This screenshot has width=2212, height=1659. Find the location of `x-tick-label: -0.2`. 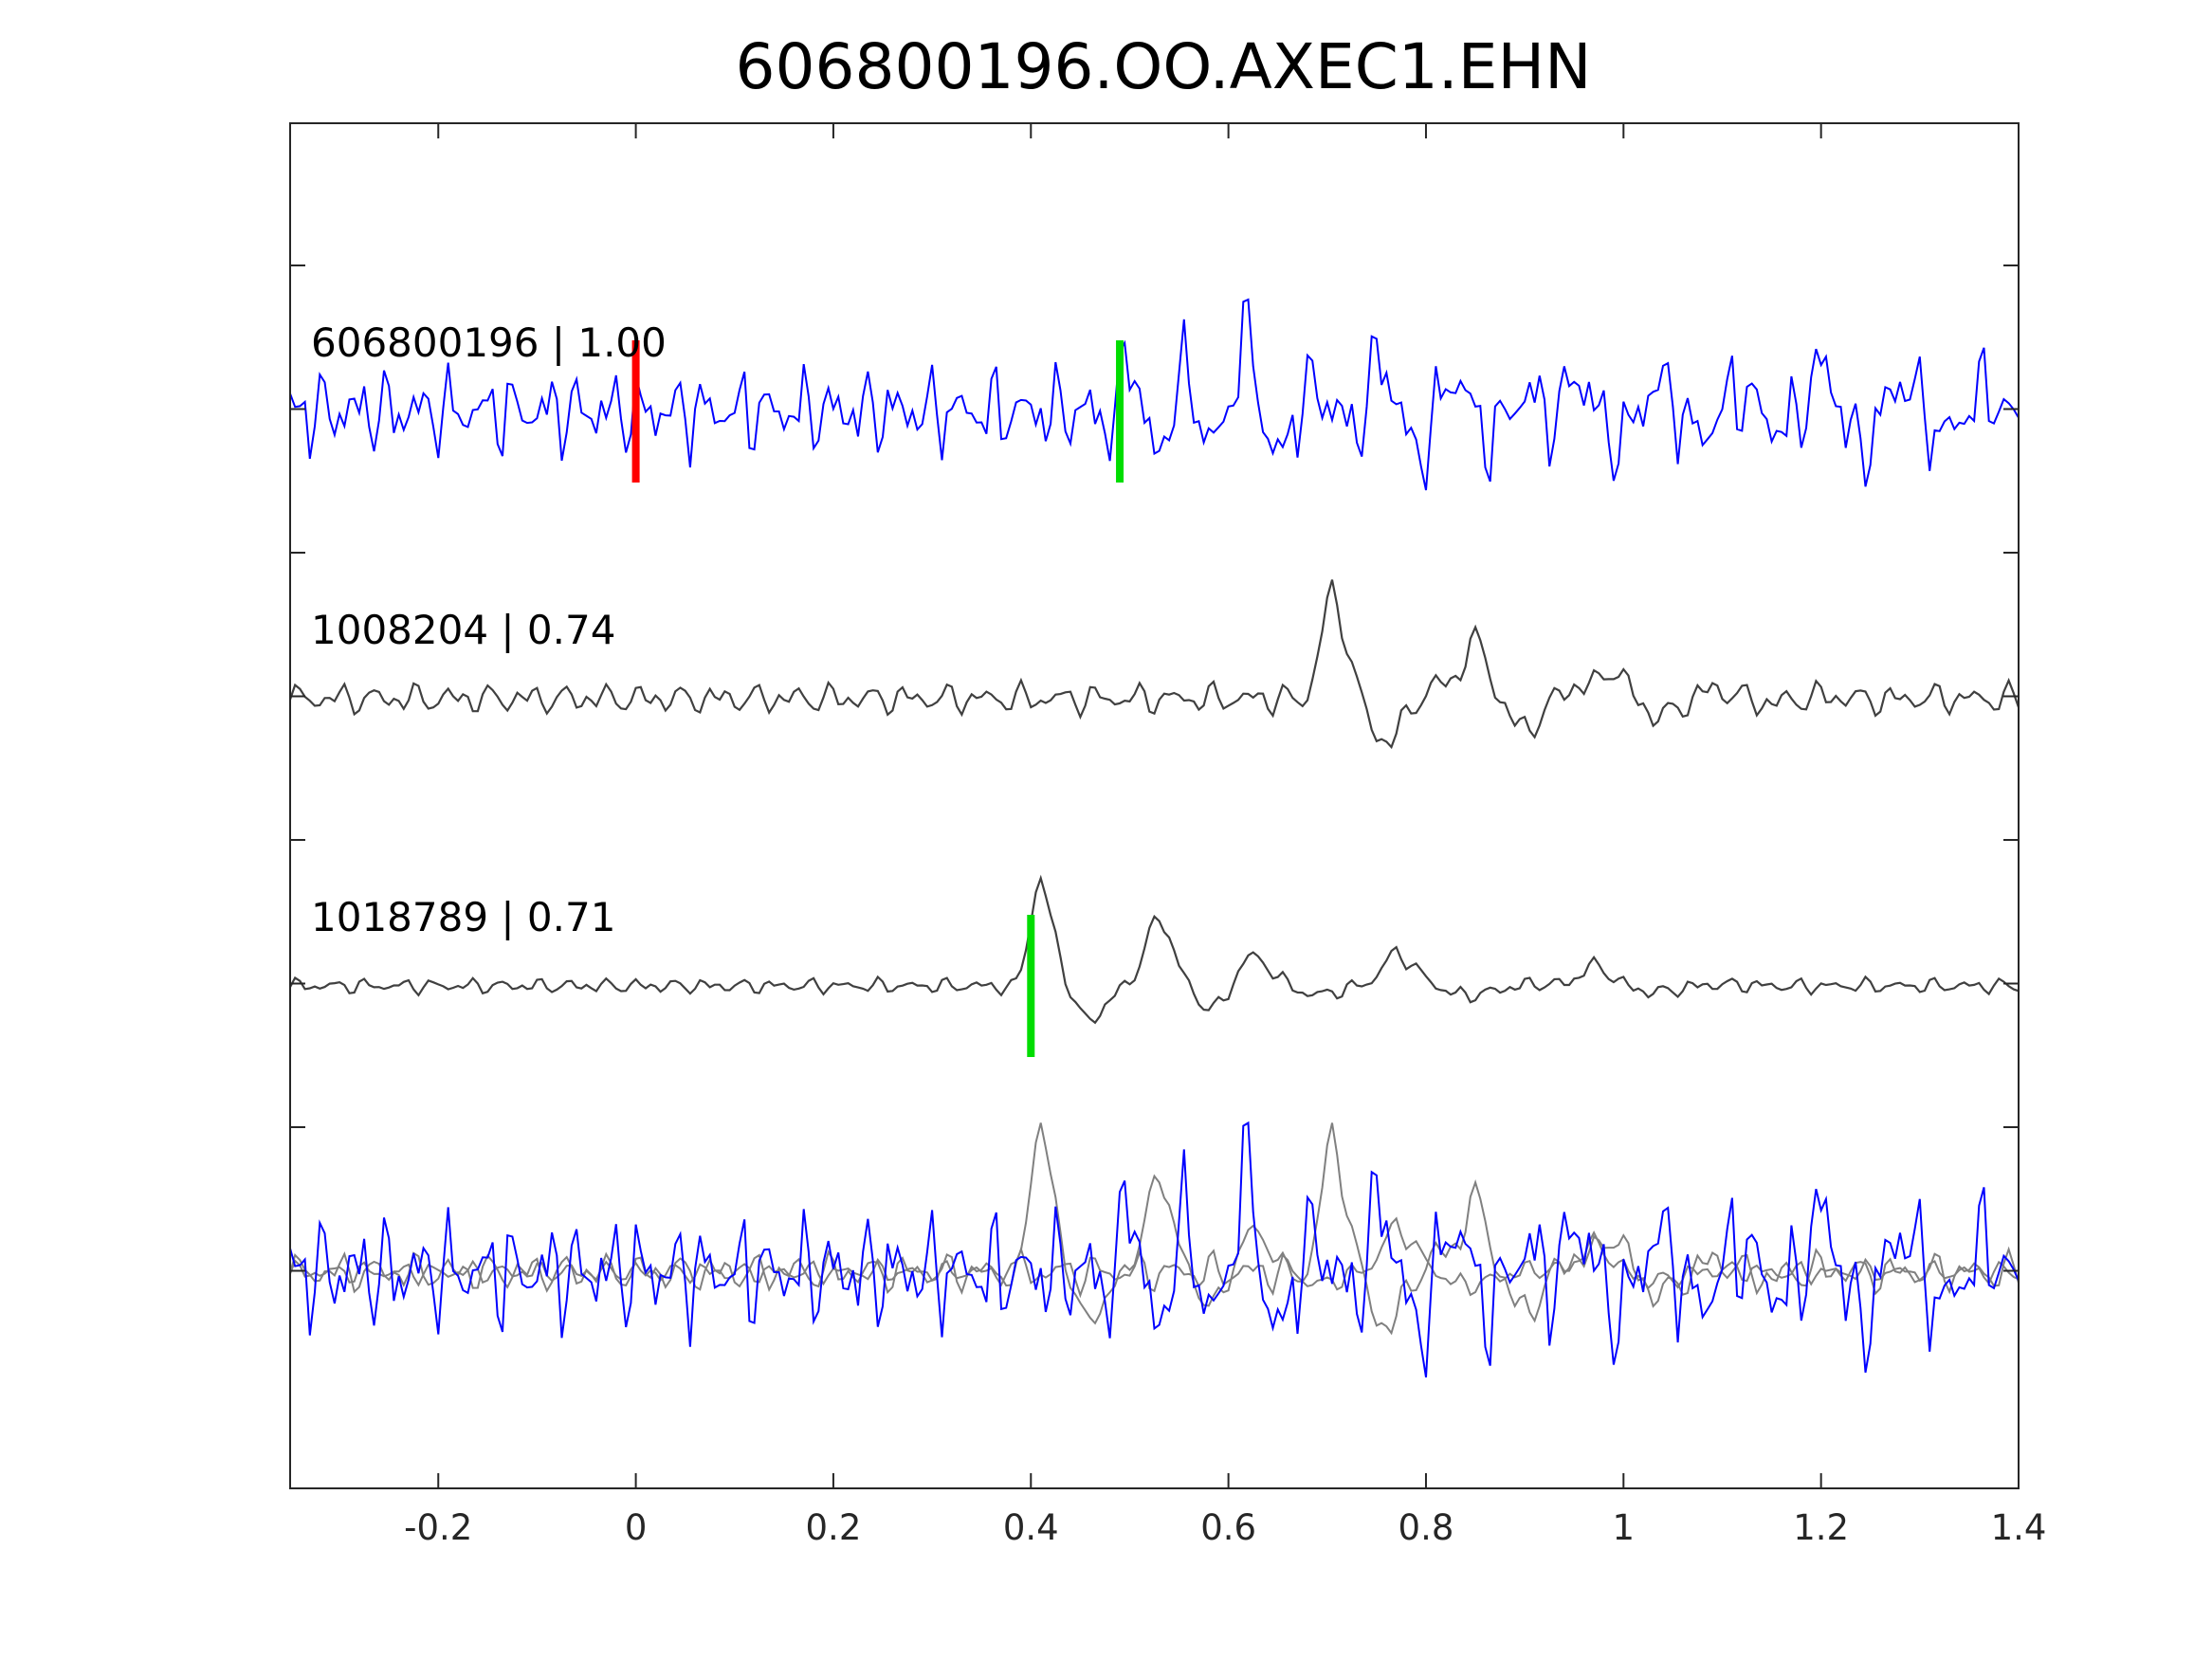

x-tick-label: -0.2 is located at coordinates (438, 1527).